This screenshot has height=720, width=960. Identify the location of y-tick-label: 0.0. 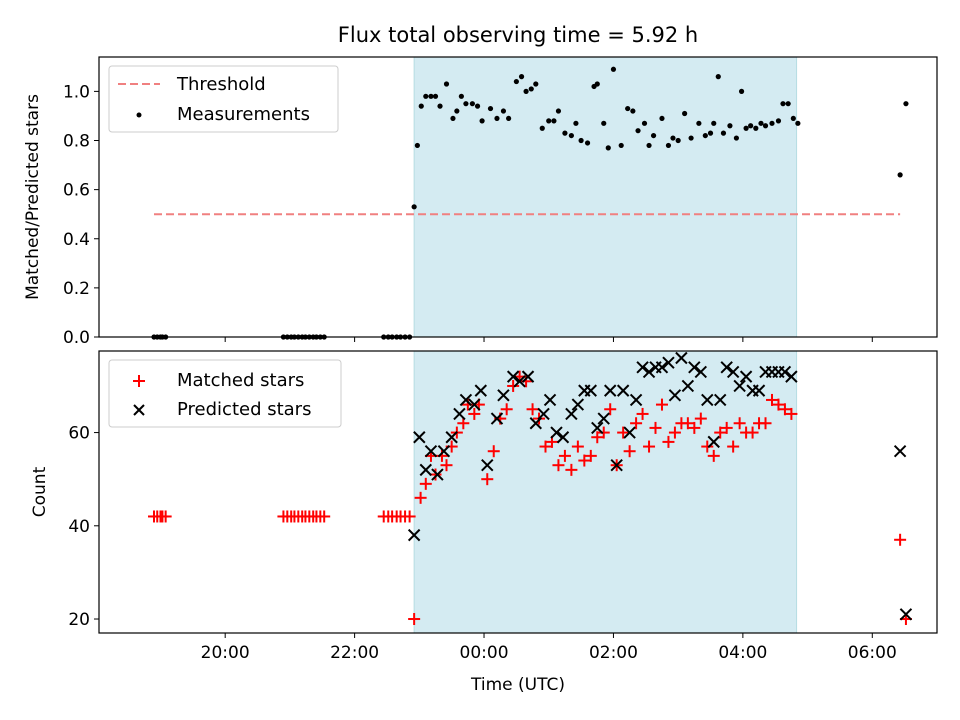
(76, 338).